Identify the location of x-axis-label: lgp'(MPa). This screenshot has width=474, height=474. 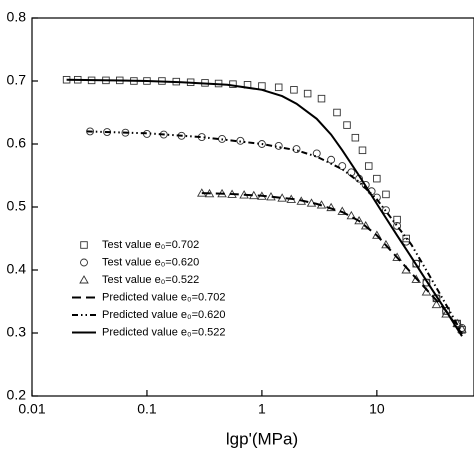
(262, 438).